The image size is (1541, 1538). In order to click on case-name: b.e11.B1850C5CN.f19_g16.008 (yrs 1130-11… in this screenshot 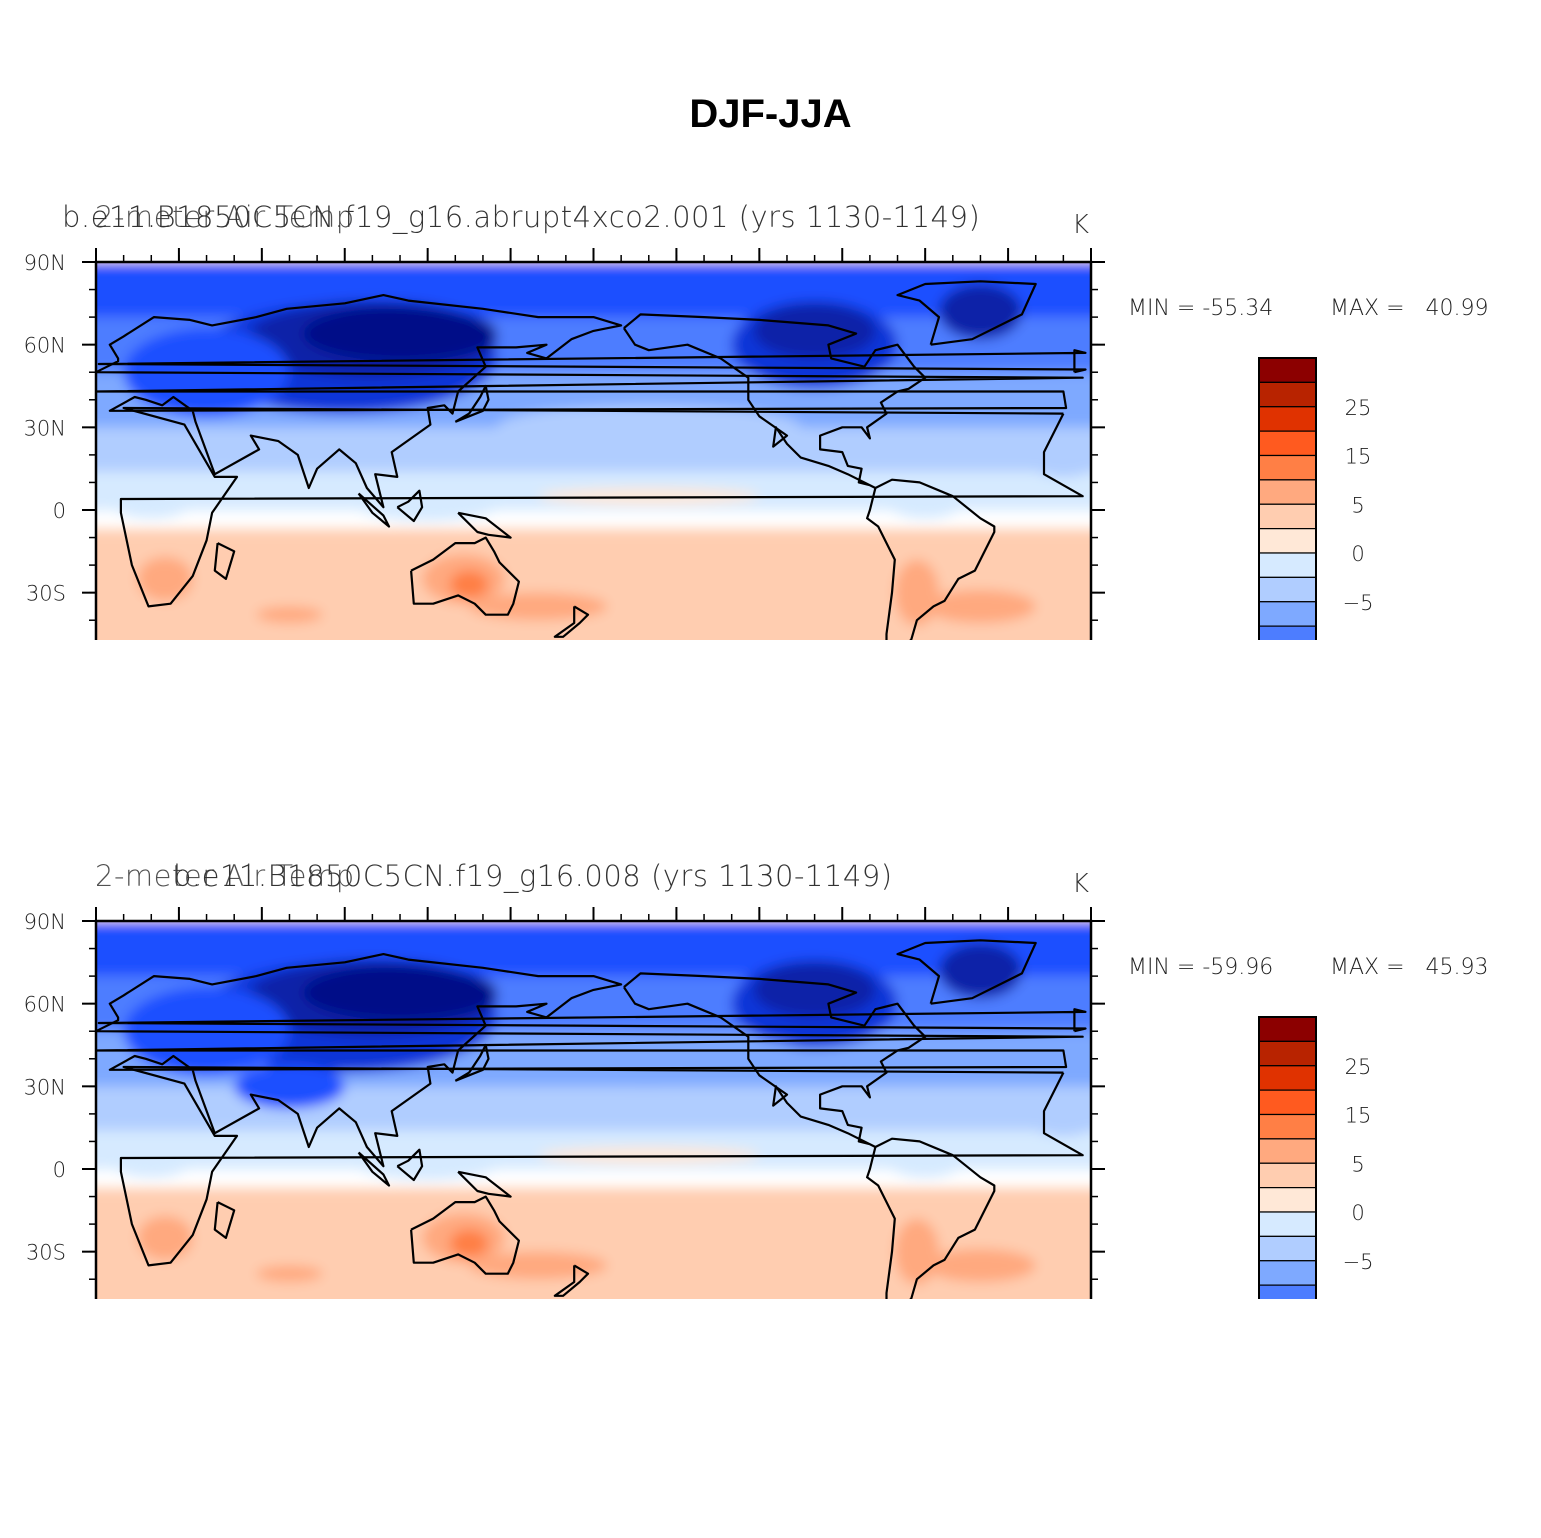, I will do `click(533, 876)`.